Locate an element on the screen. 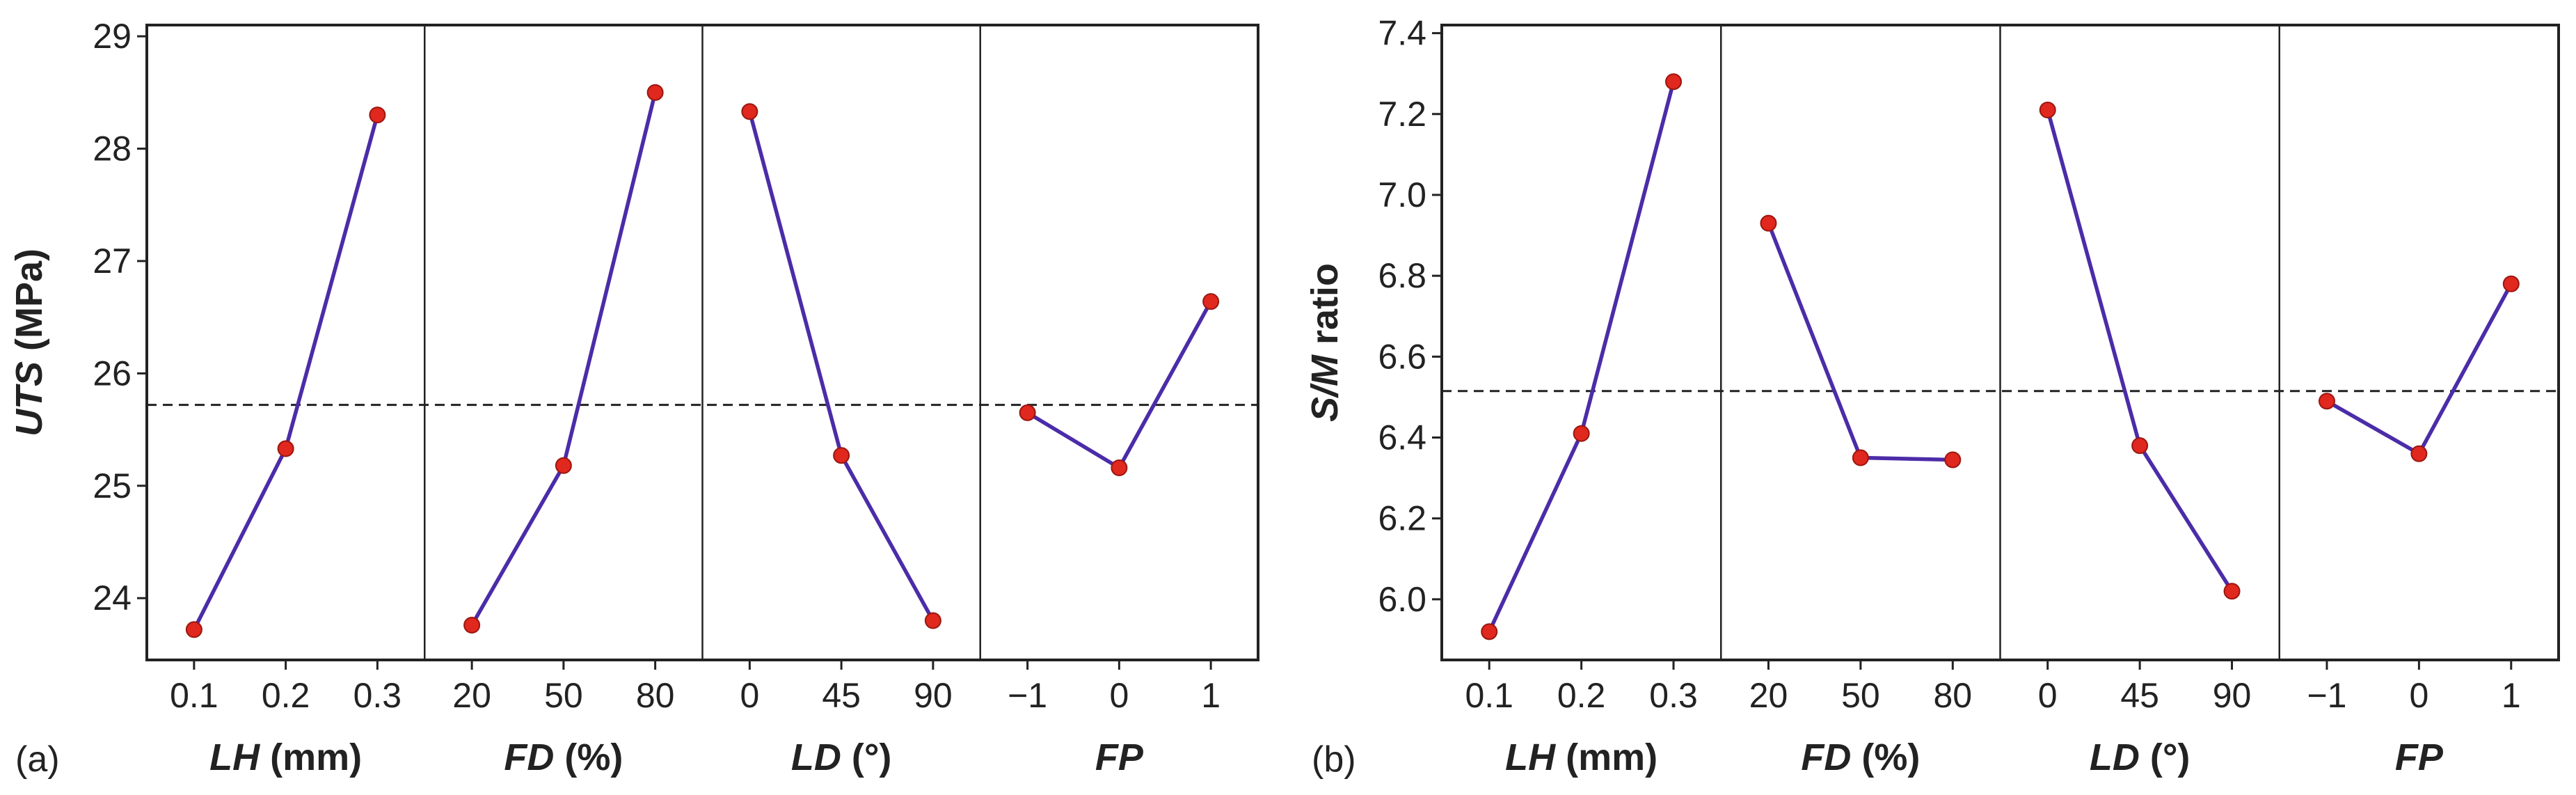  y-tick-label: 25 is located at coordinates (112, 485).